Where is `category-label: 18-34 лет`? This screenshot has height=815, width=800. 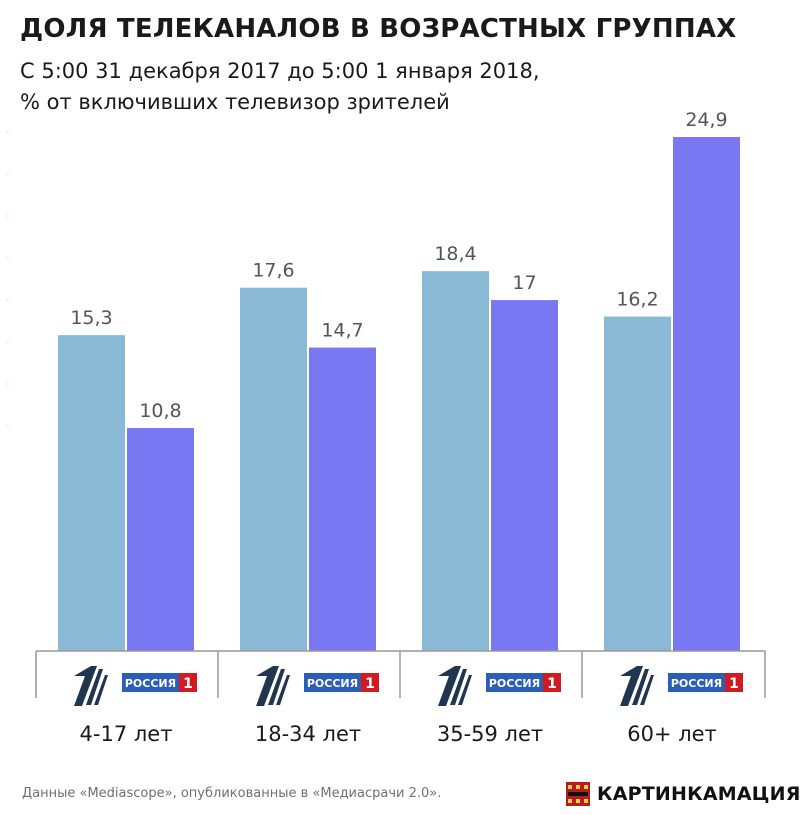
category-label: 18-34 лет is located at coordinates (308, 734).